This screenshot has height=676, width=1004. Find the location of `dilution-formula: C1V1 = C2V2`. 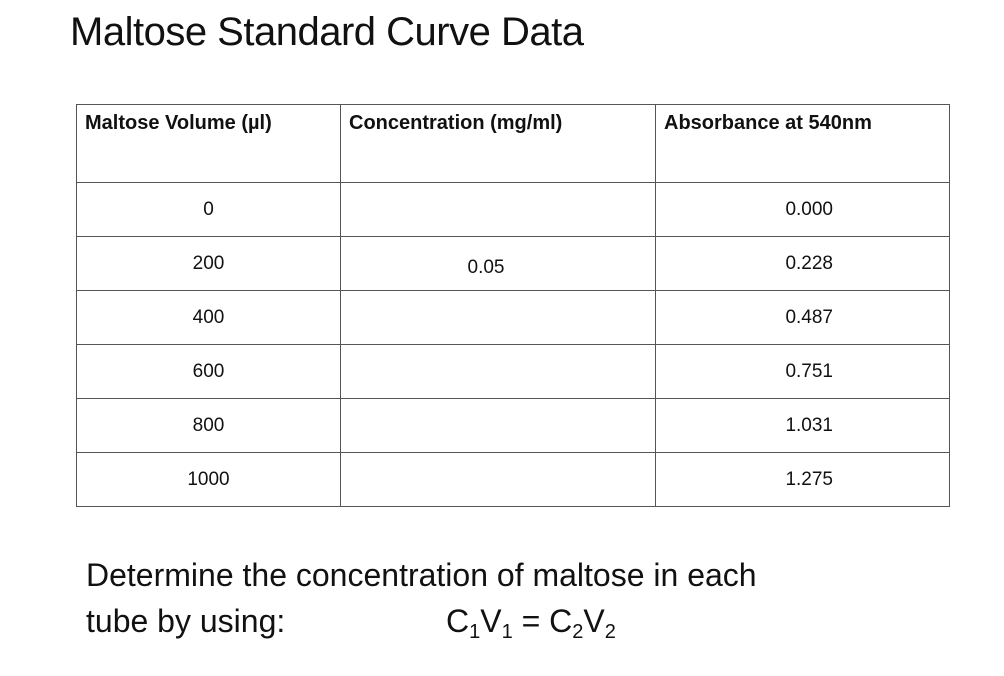

dilution-formula: C1V1 = C2V2 is located at coordinates (531, 626).